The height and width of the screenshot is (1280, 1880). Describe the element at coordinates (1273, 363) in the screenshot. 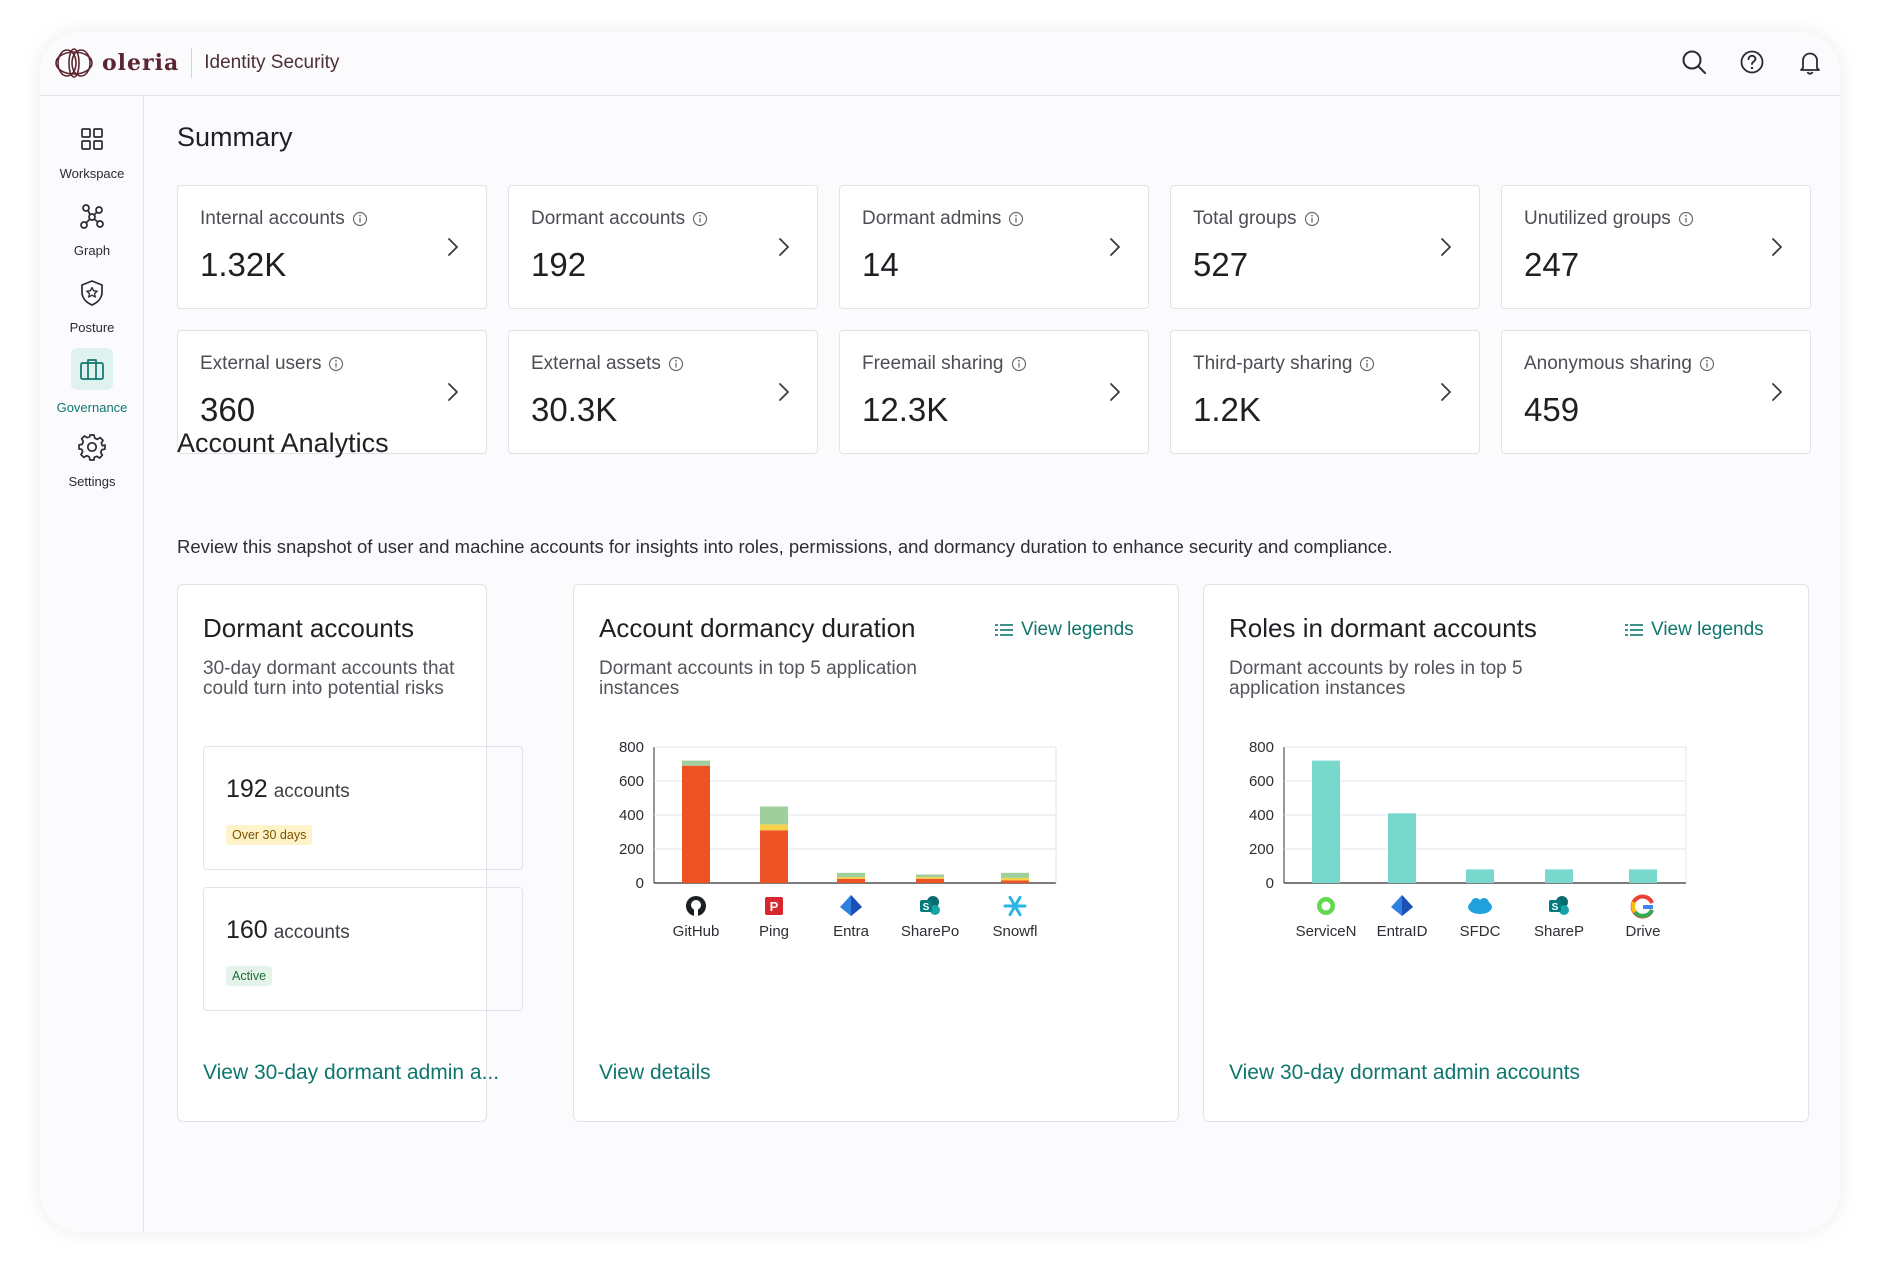

I see `card-label-text: Third-party sharing` at that location.